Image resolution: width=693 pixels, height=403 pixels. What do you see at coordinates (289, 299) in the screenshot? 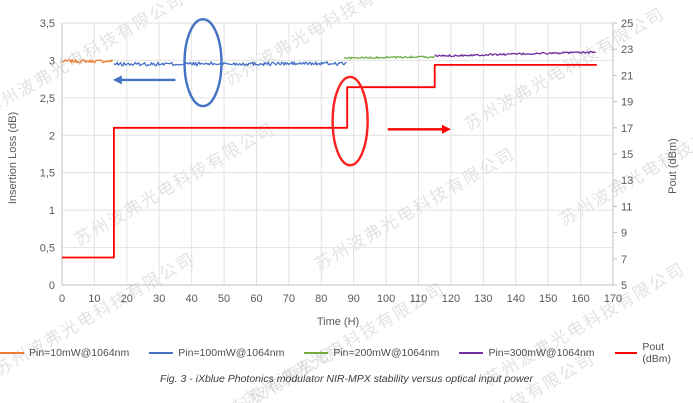
I see `x-axis-tick-label: 70` at bounding box center [289, 299].